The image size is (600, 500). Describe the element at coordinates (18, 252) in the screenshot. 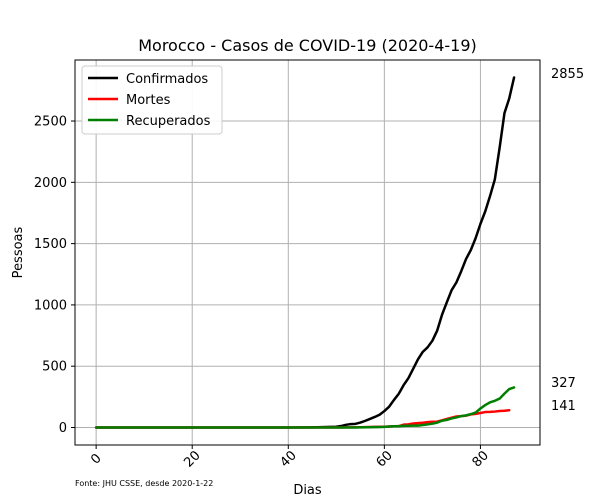

I see `y-axis-label: Pessoas` at that location.